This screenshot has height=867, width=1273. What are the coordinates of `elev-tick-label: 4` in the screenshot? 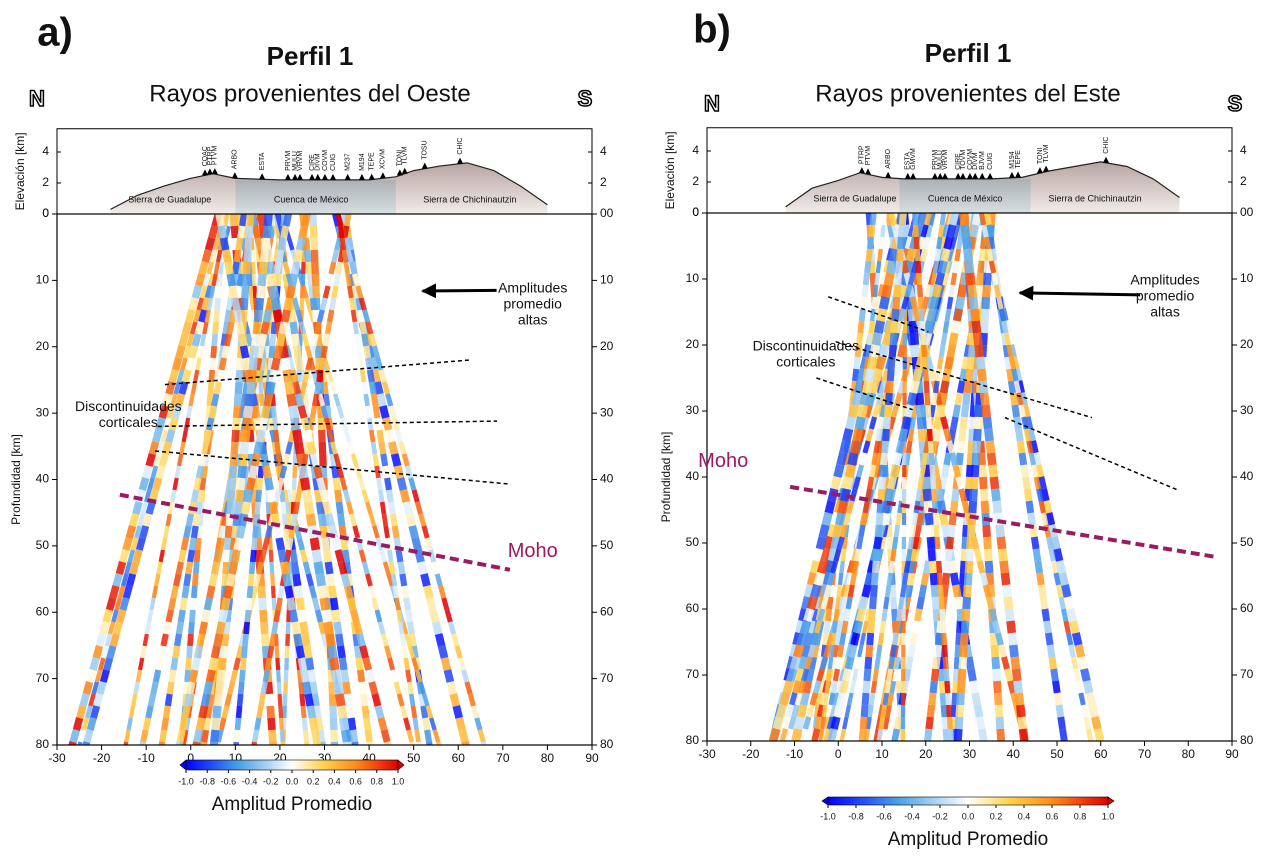 It's located at (695, 150).